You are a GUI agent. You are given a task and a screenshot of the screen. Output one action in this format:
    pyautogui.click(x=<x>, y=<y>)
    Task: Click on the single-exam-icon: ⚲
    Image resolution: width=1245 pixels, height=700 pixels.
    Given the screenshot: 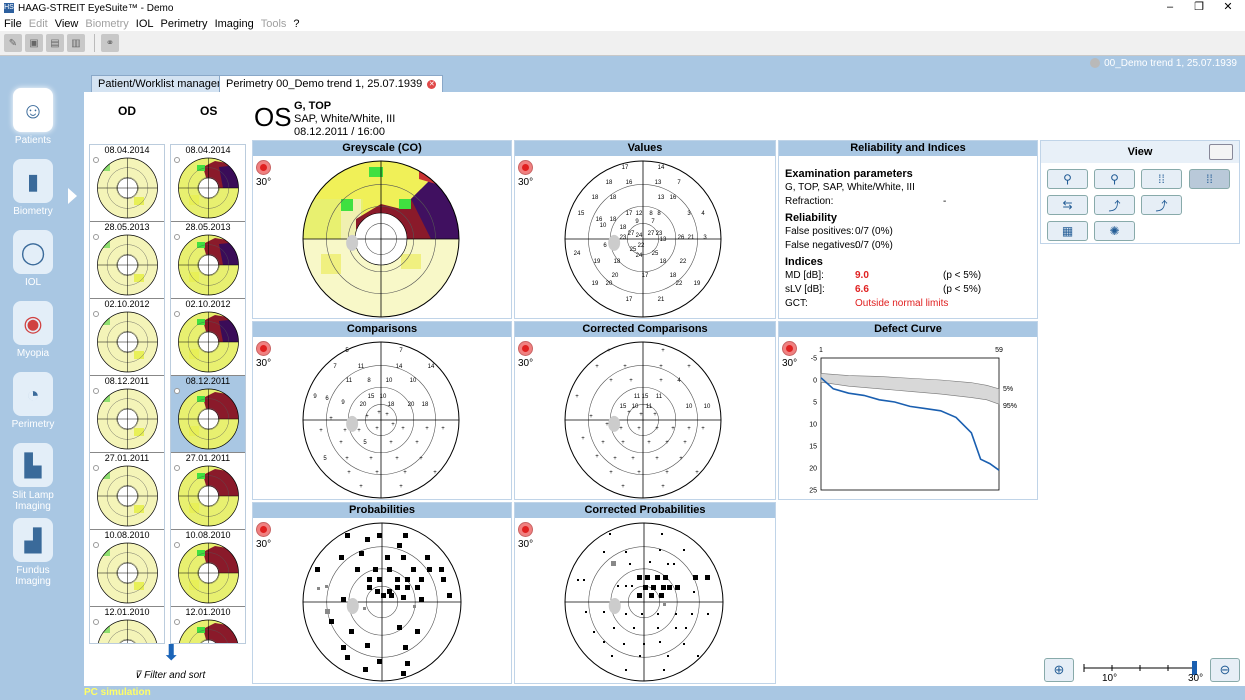 What is the action you would take?
    pyautogui.click(x=1067, y=179)
    